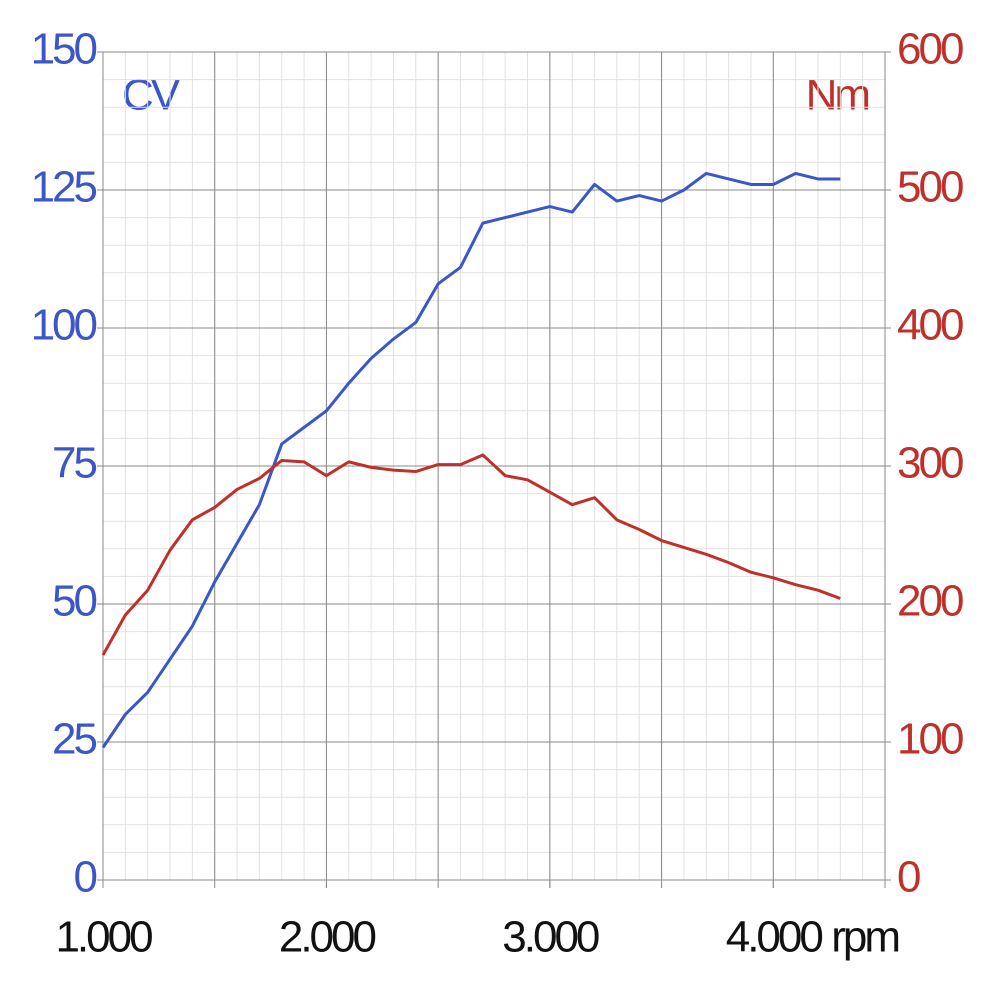 The width and height of the screenshot is (990, 990). Describe the element at coordinates (64, 325) in the screenshot. I see `y-tick-label: 100` at that location.